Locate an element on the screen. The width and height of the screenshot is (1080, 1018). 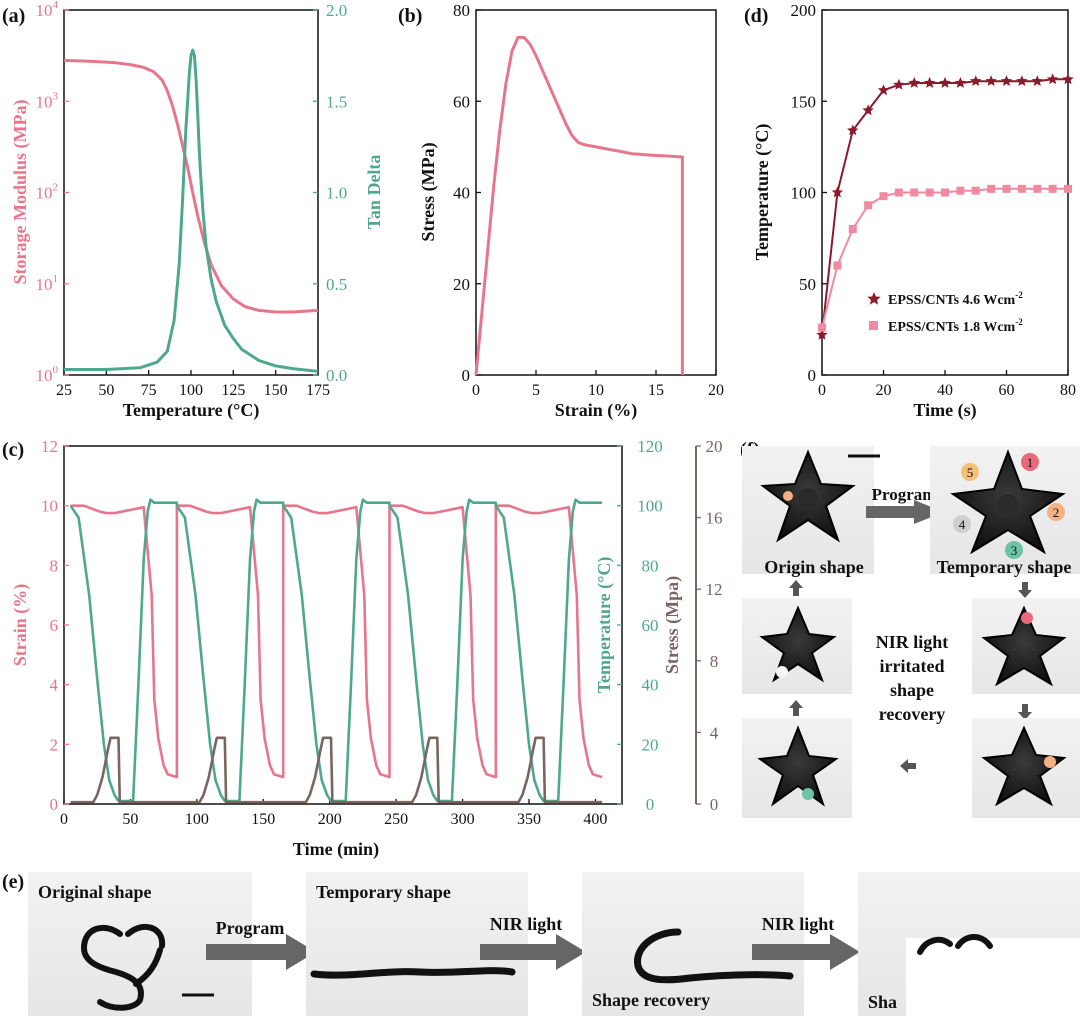
legend-star-marker is located at coordinates (874, 298).